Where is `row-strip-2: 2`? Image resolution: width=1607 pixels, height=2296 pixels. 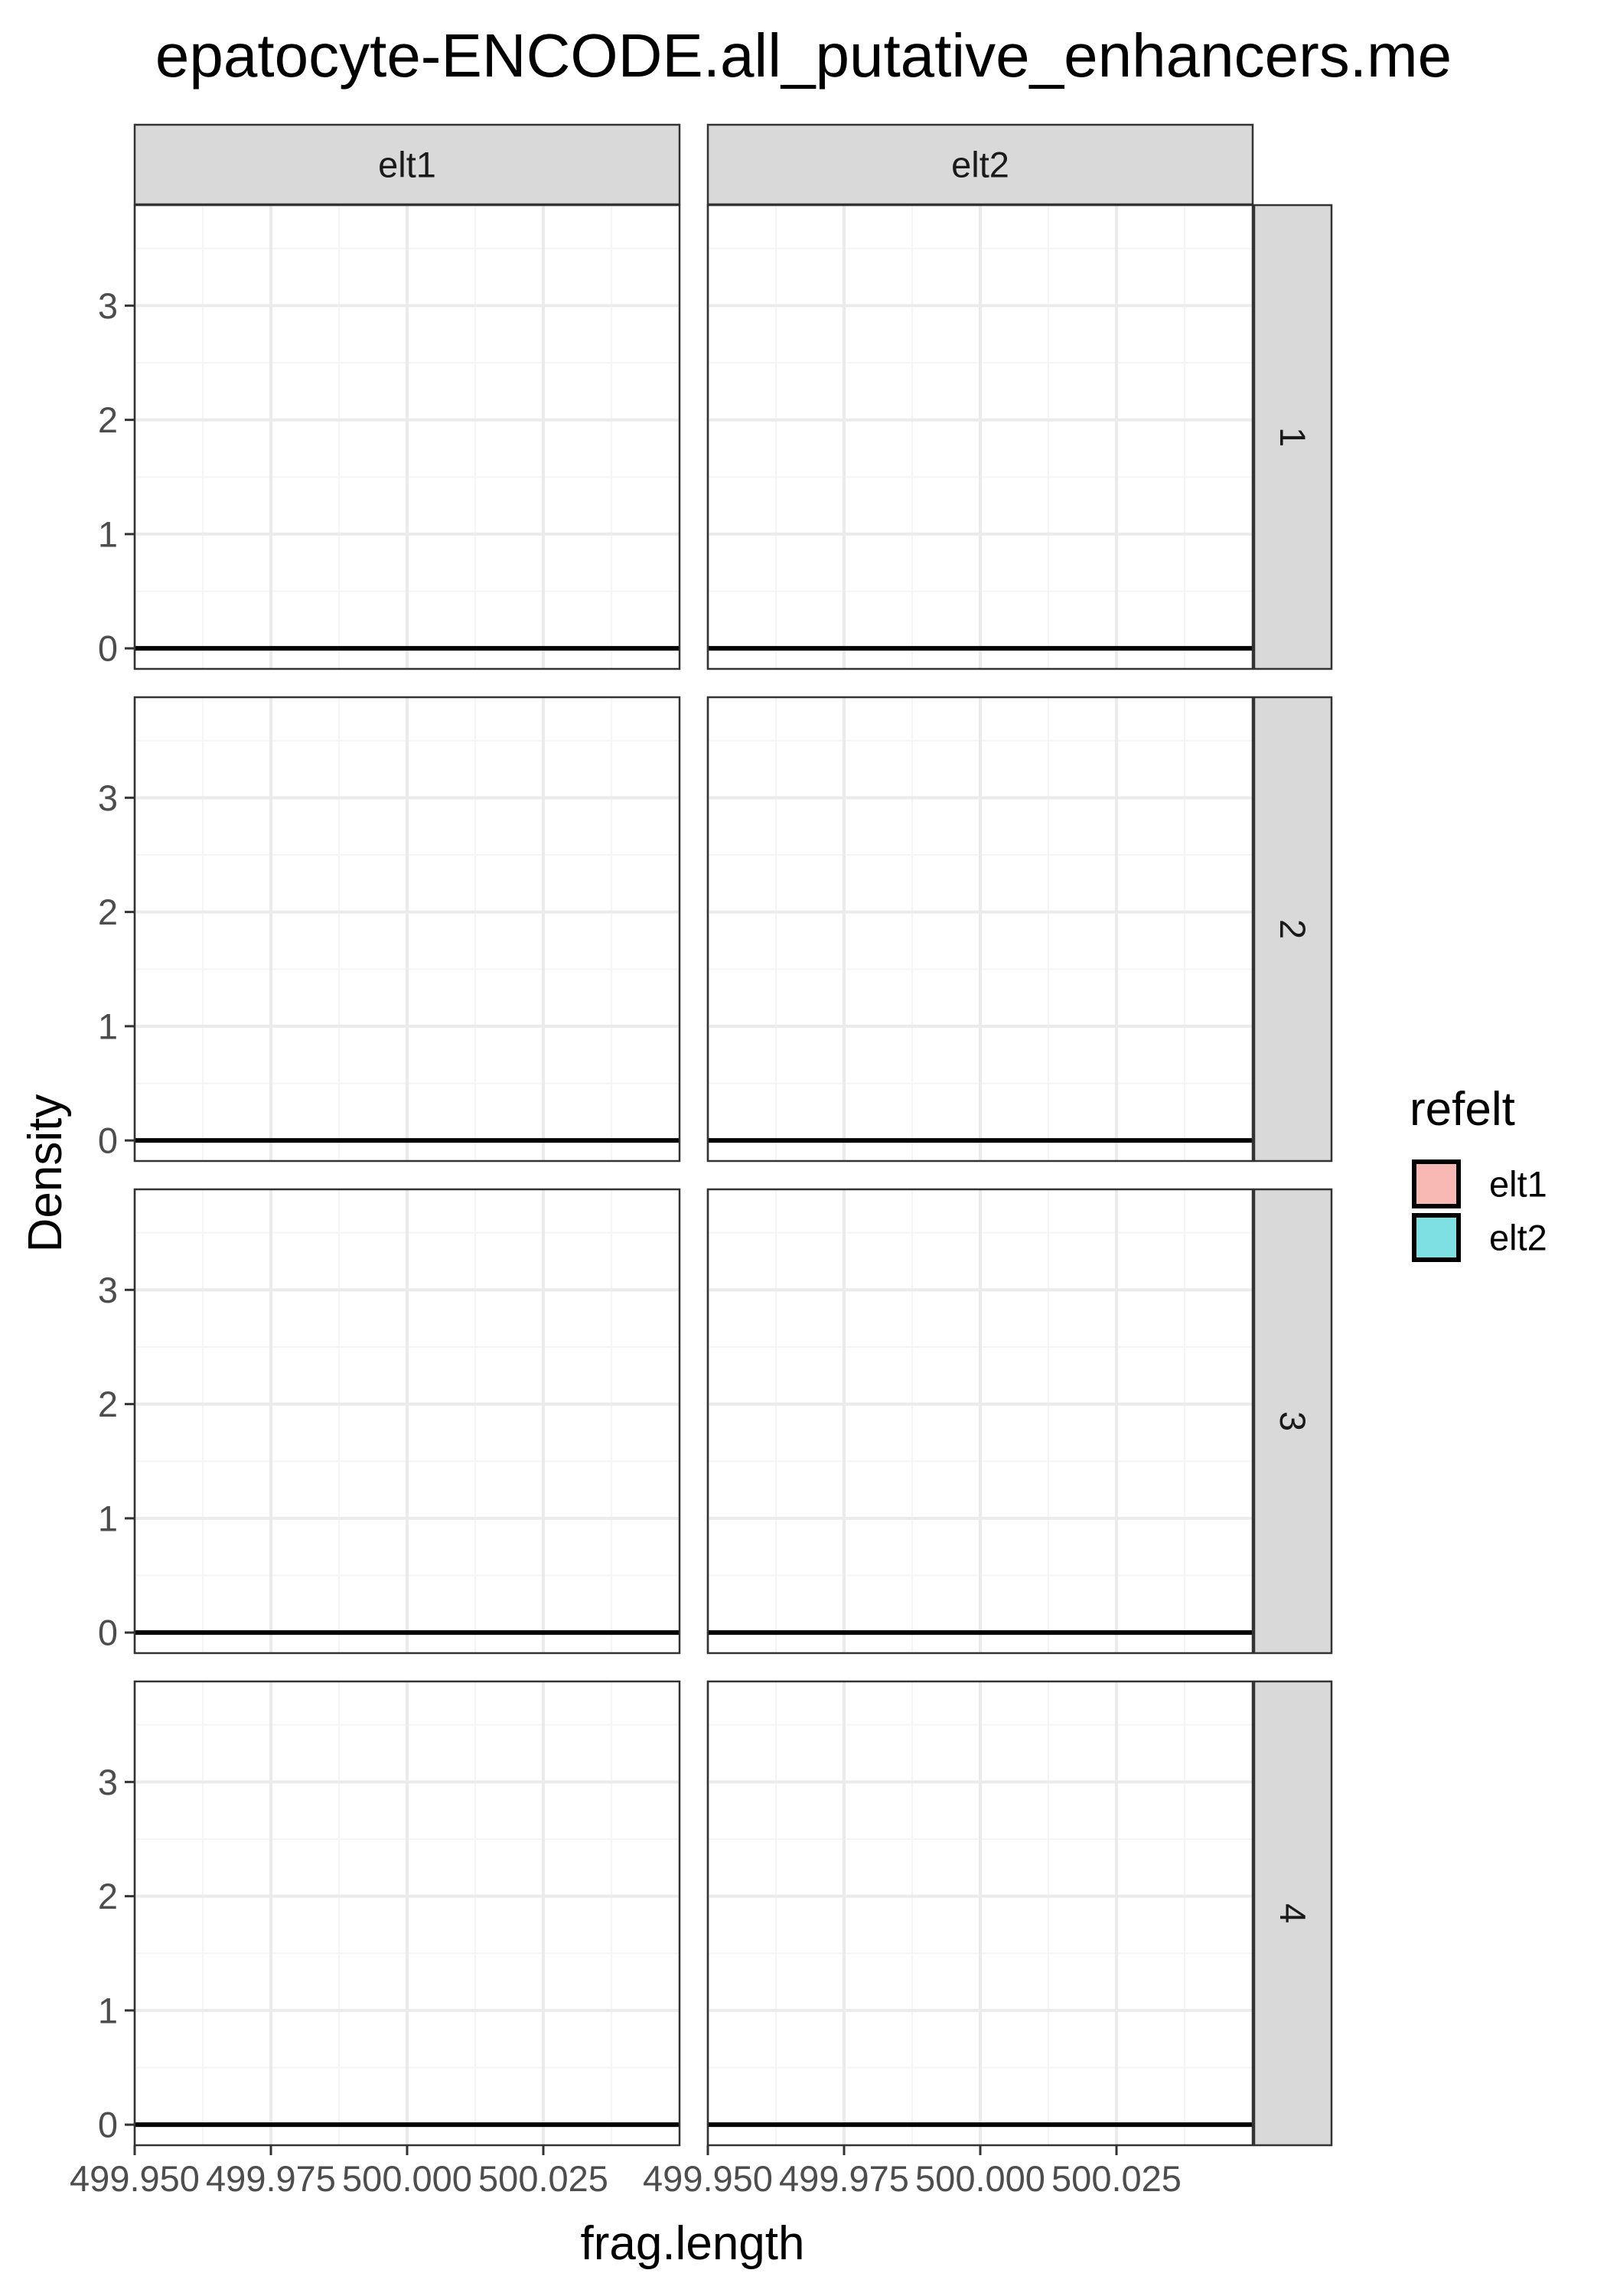 row-strip-2: 2 is located at coordinates (1293, 929).